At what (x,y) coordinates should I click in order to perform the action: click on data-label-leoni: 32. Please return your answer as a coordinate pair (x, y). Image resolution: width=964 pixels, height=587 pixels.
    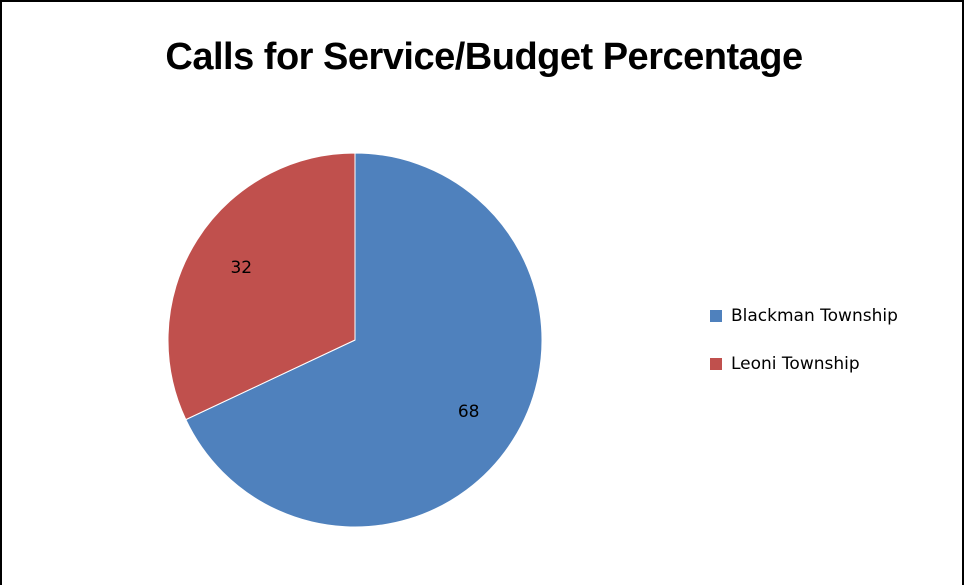
    Looking at the image, I should click on (241, 268).